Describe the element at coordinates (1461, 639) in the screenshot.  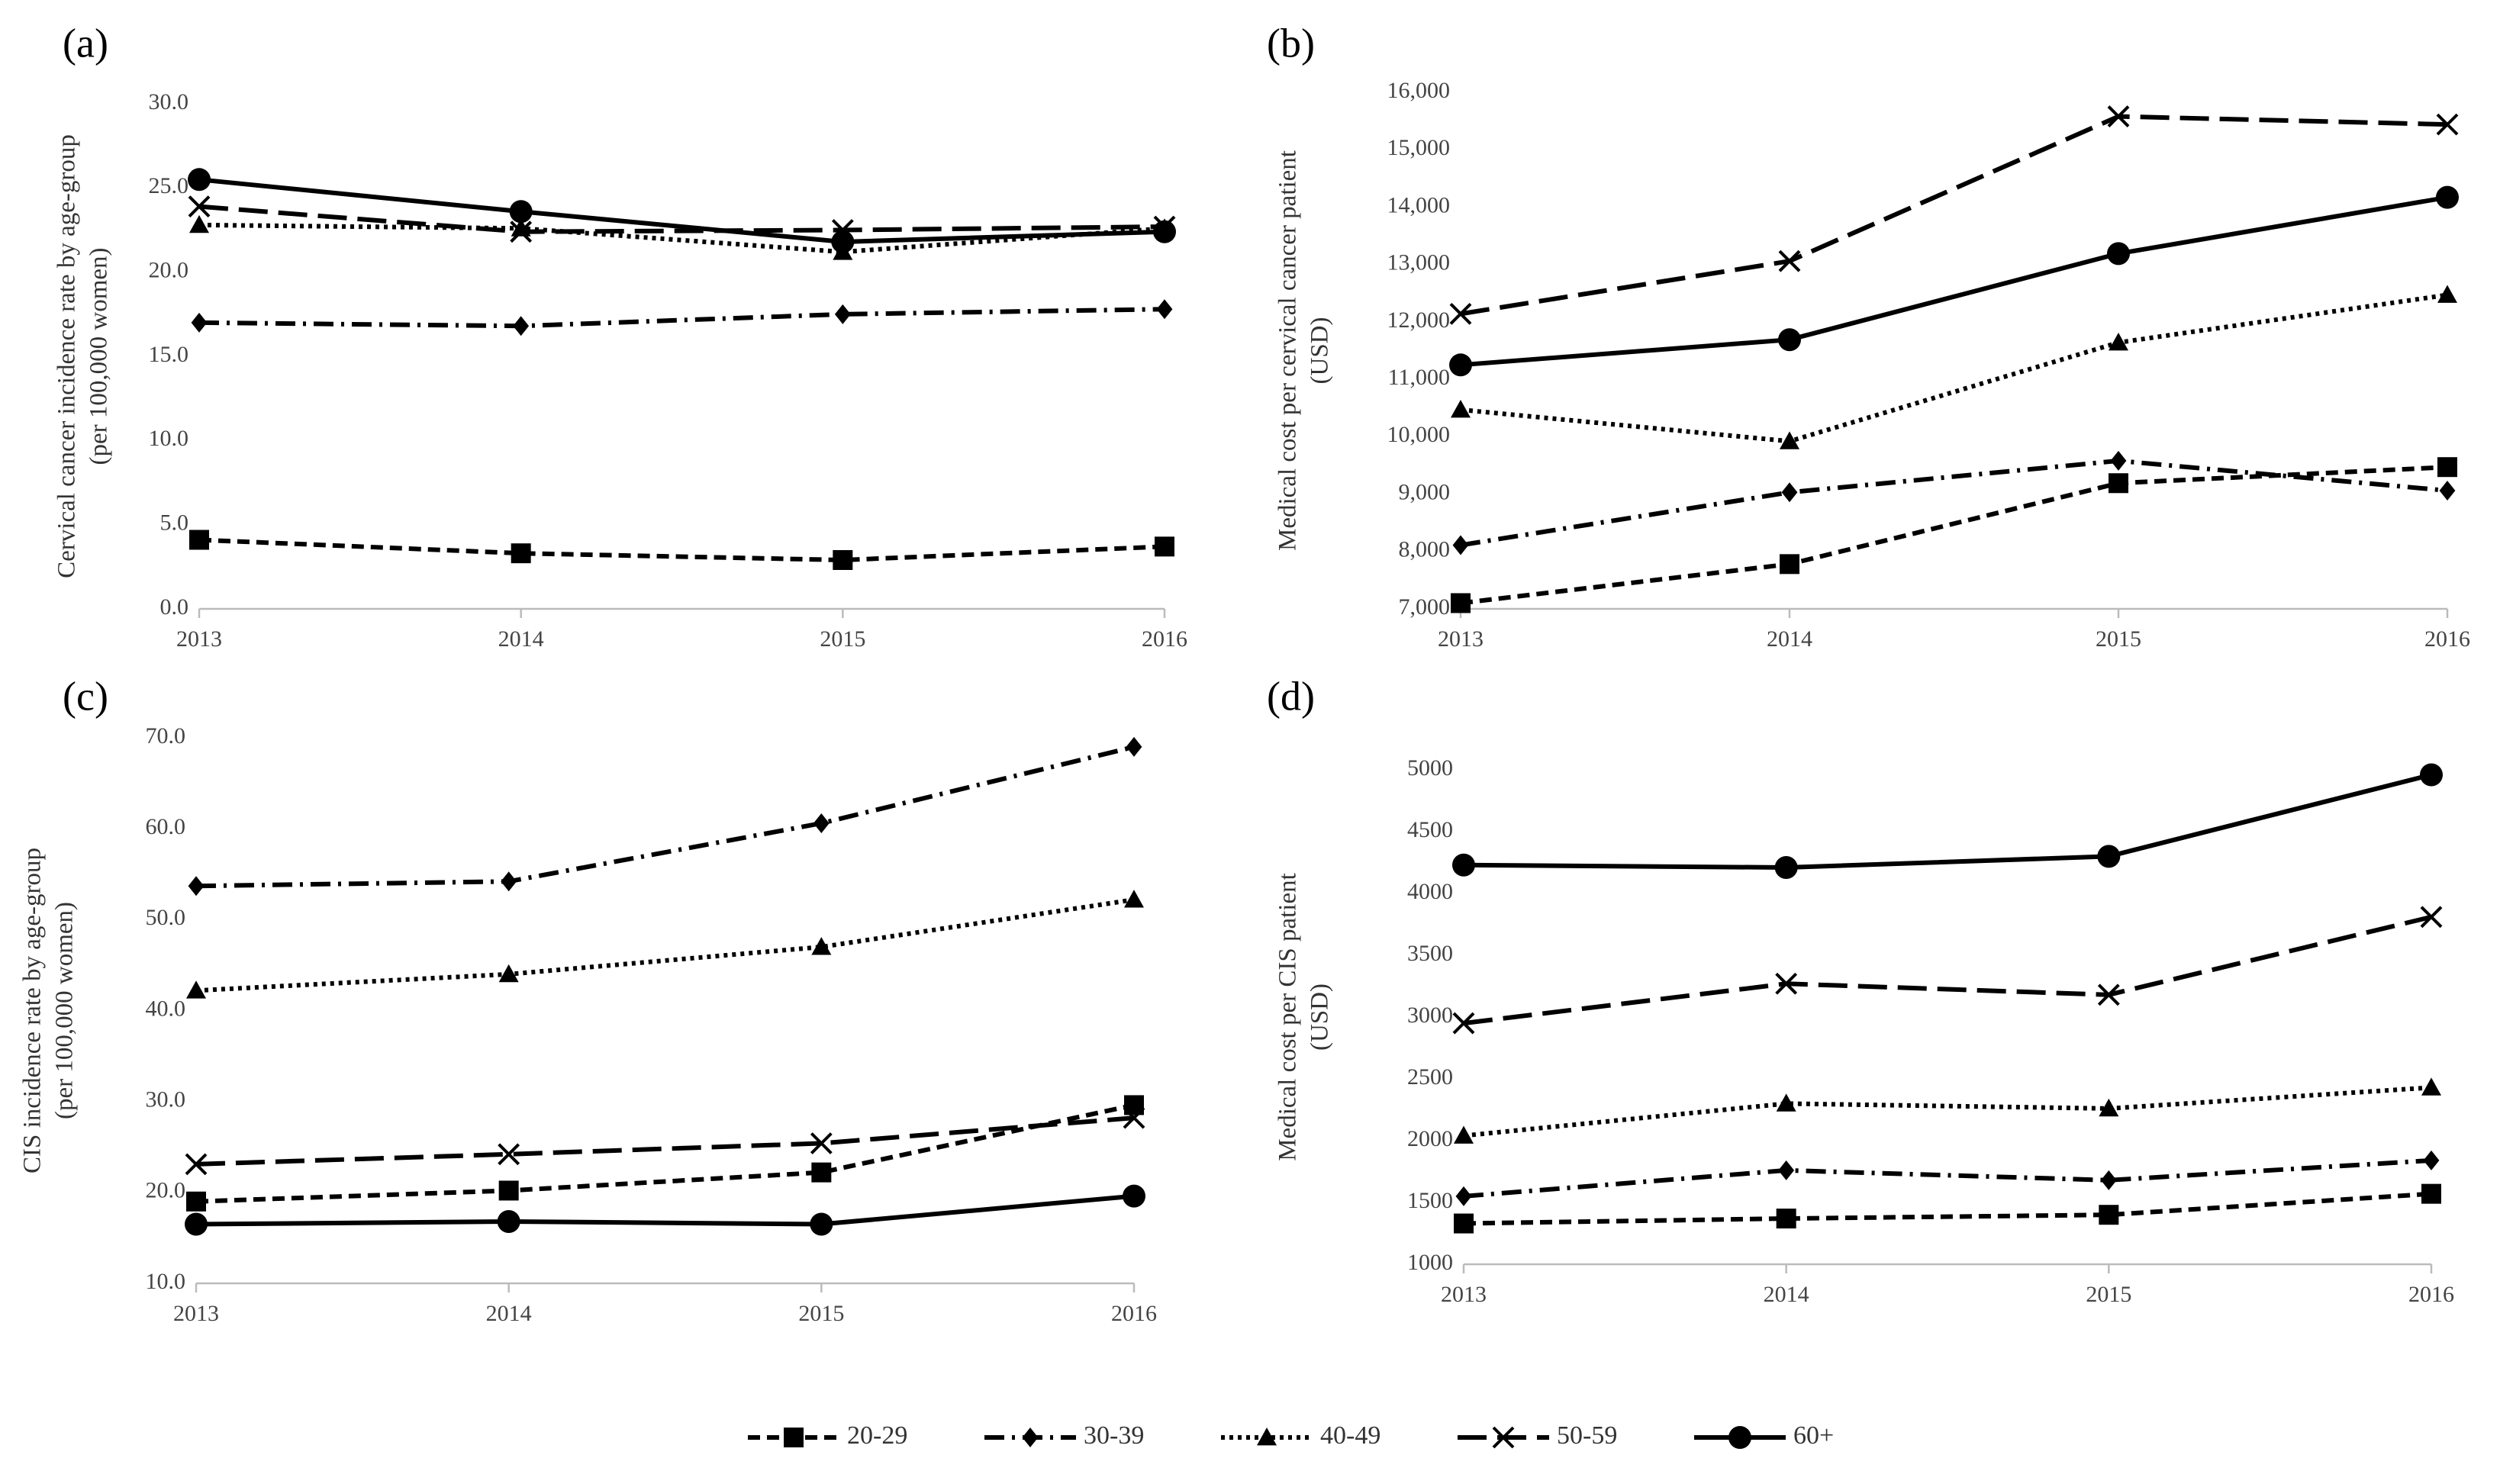
I see `x-tick-label: 2013` at that location.